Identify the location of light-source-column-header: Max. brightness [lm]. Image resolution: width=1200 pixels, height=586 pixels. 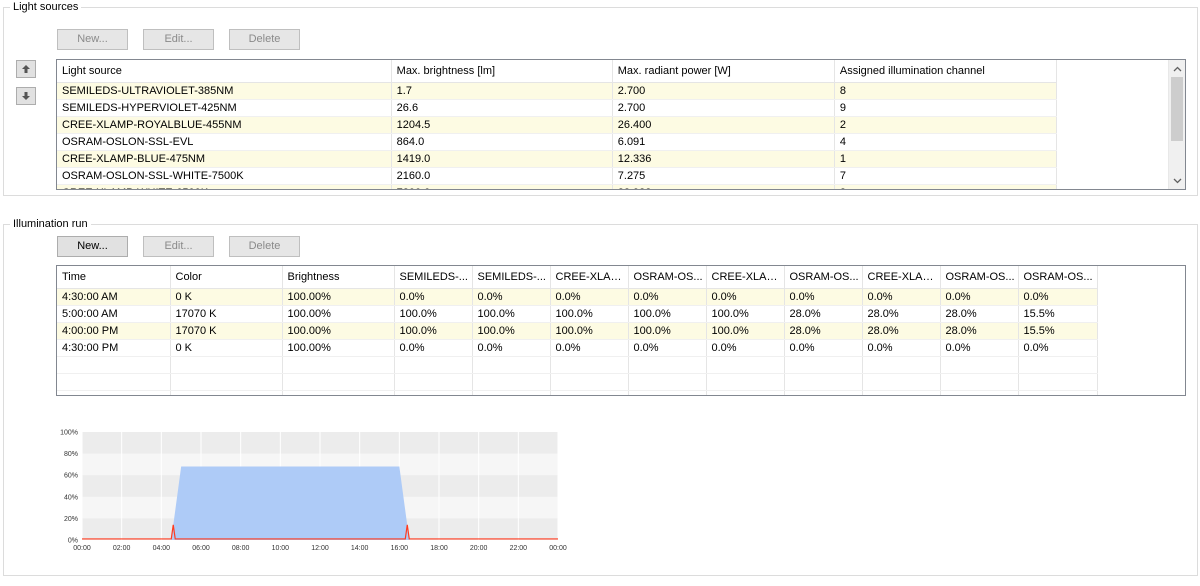
(502, 71).